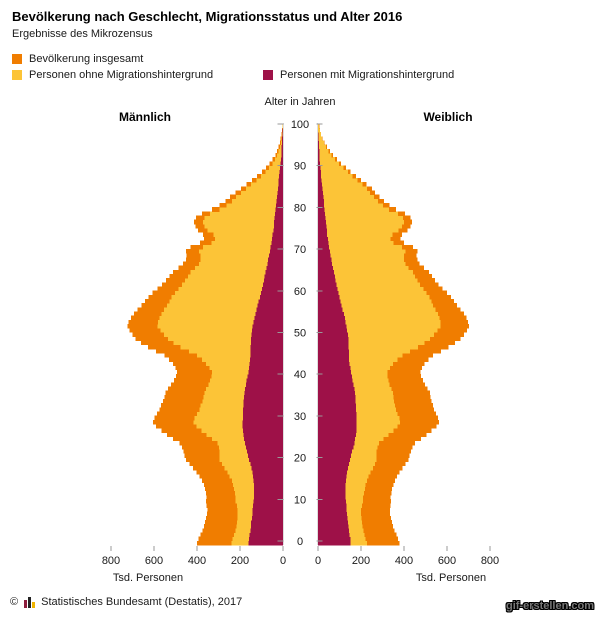 The height and width of the screenshot is (625, 600). What do you see at coordinates (300, 125) in the screenshot?
I see `svg-text: 100` at bounding box center [300, 125].